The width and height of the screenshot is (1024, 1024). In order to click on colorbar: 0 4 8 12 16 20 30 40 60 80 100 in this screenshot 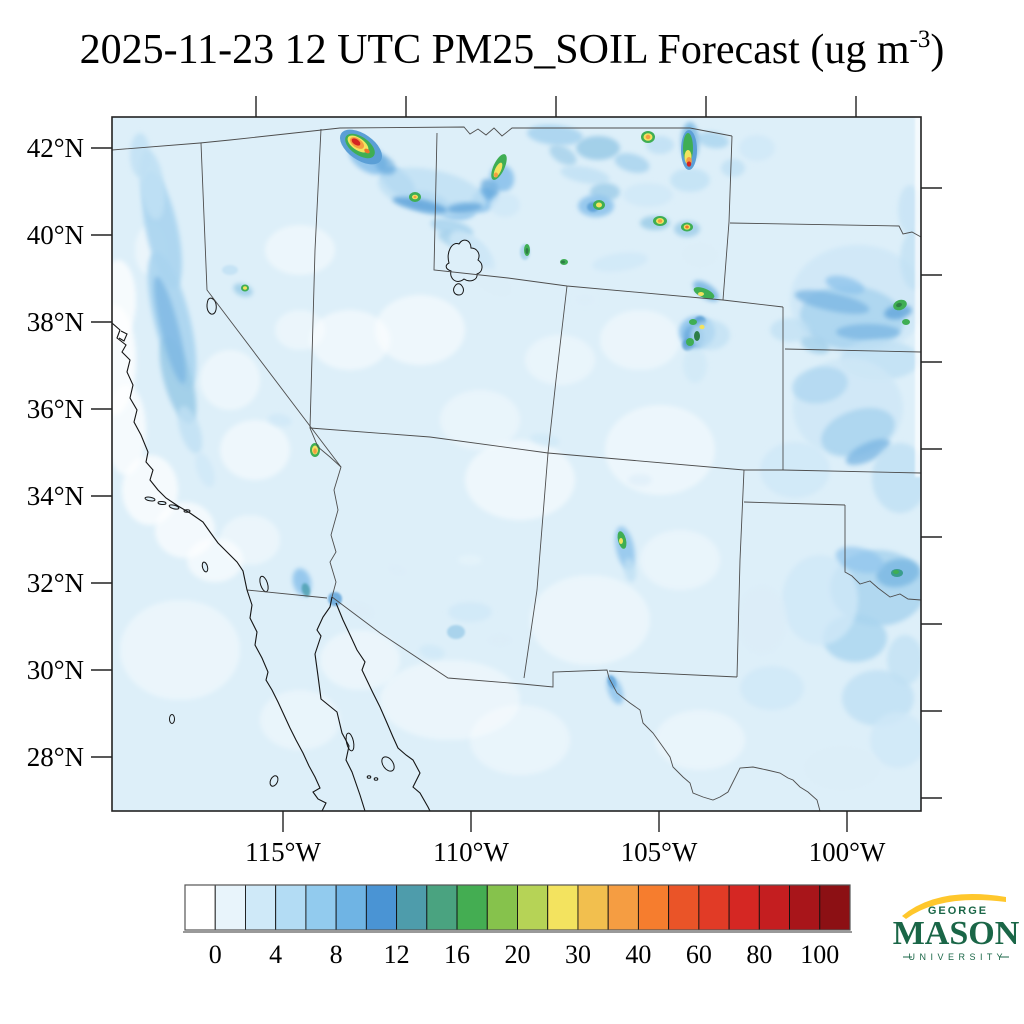, I will do `click(517, 926)`.